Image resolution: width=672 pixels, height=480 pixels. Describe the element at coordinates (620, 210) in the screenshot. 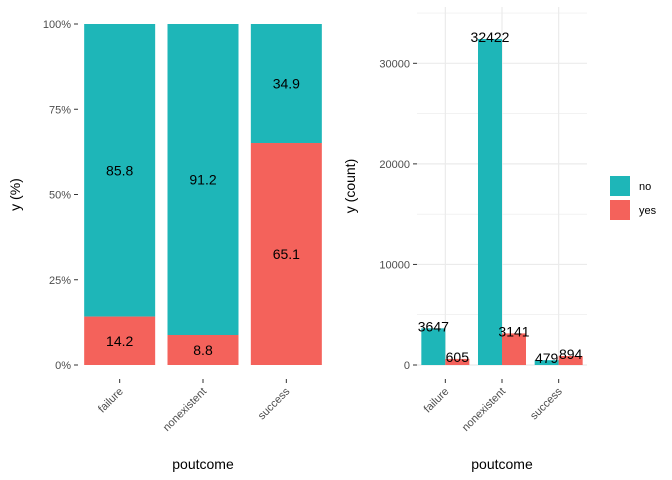

I see `legend-swatch-yes` at that location.